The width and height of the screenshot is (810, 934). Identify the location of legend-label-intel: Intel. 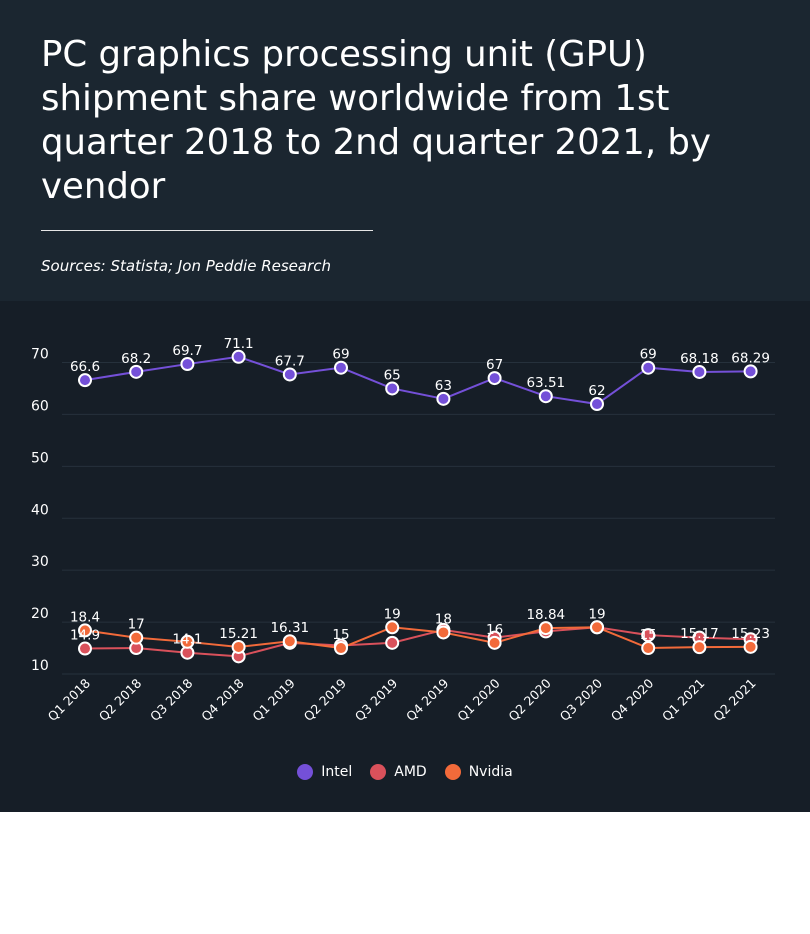
(337, 772).